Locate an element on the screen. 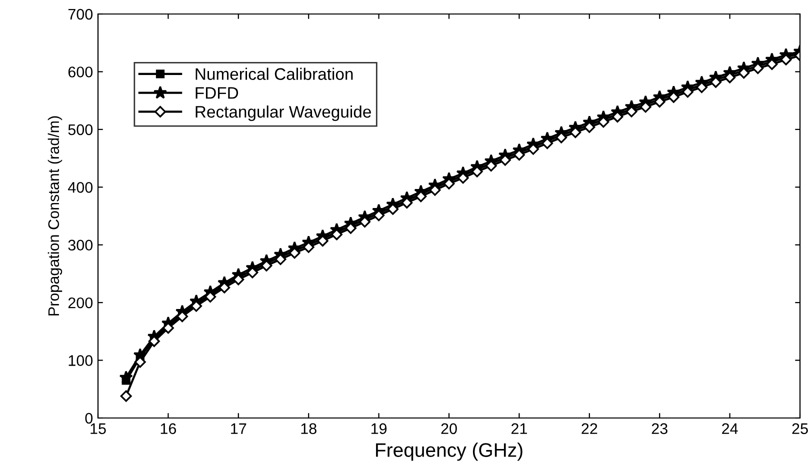  x-tick-label: 17 is located at coordinates (238, 428).